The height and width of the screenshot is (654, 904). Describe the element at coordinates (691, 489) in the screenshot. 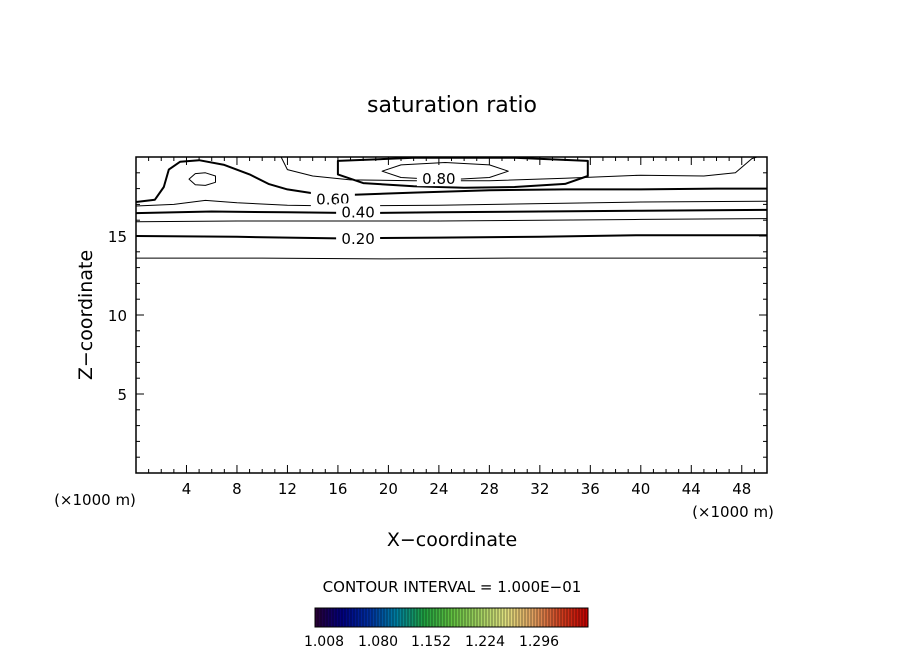

I see `x-tick-label: 44` at that location.